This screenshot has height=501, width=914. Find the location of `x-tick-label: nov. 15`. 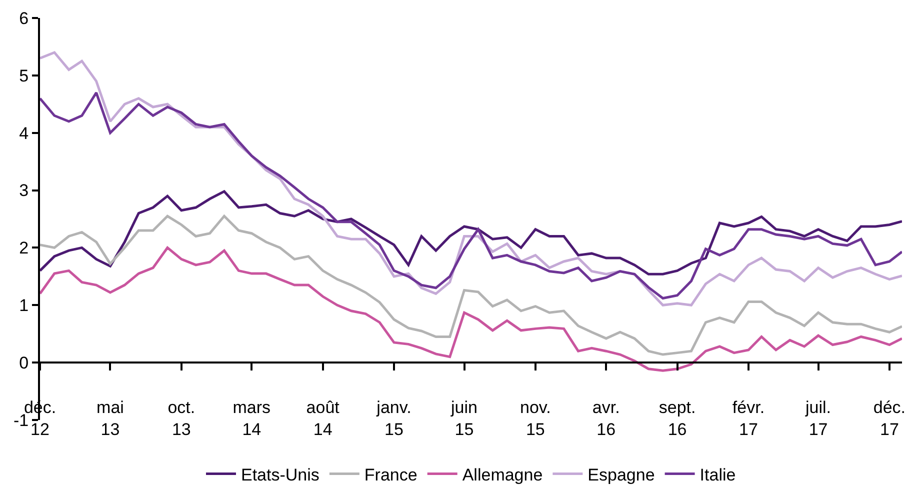

x-tick-label: nov. 15 is located at coordinates (535, 419).